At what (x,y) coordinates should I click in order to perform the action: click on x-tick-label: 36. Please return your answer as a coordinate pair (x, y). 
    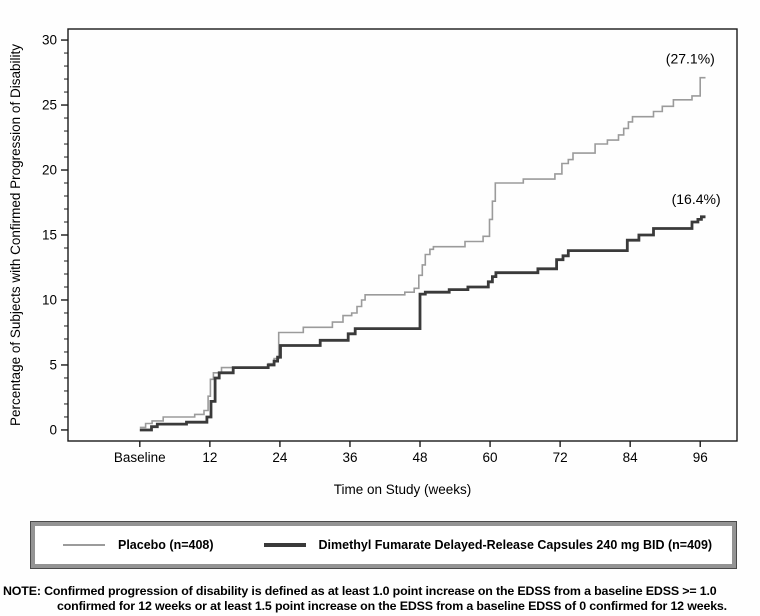
    Looking at the image, I should click on (349, 457).